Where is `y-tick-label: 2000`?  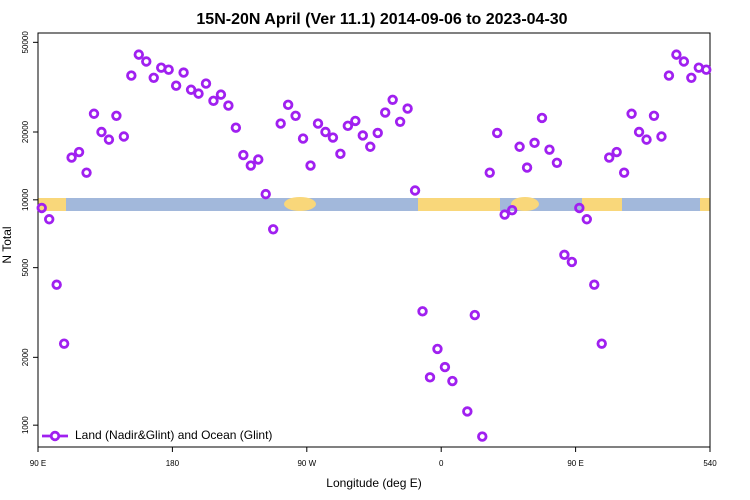
y-tick-label: 2000 is located at coordinates (25, 357).